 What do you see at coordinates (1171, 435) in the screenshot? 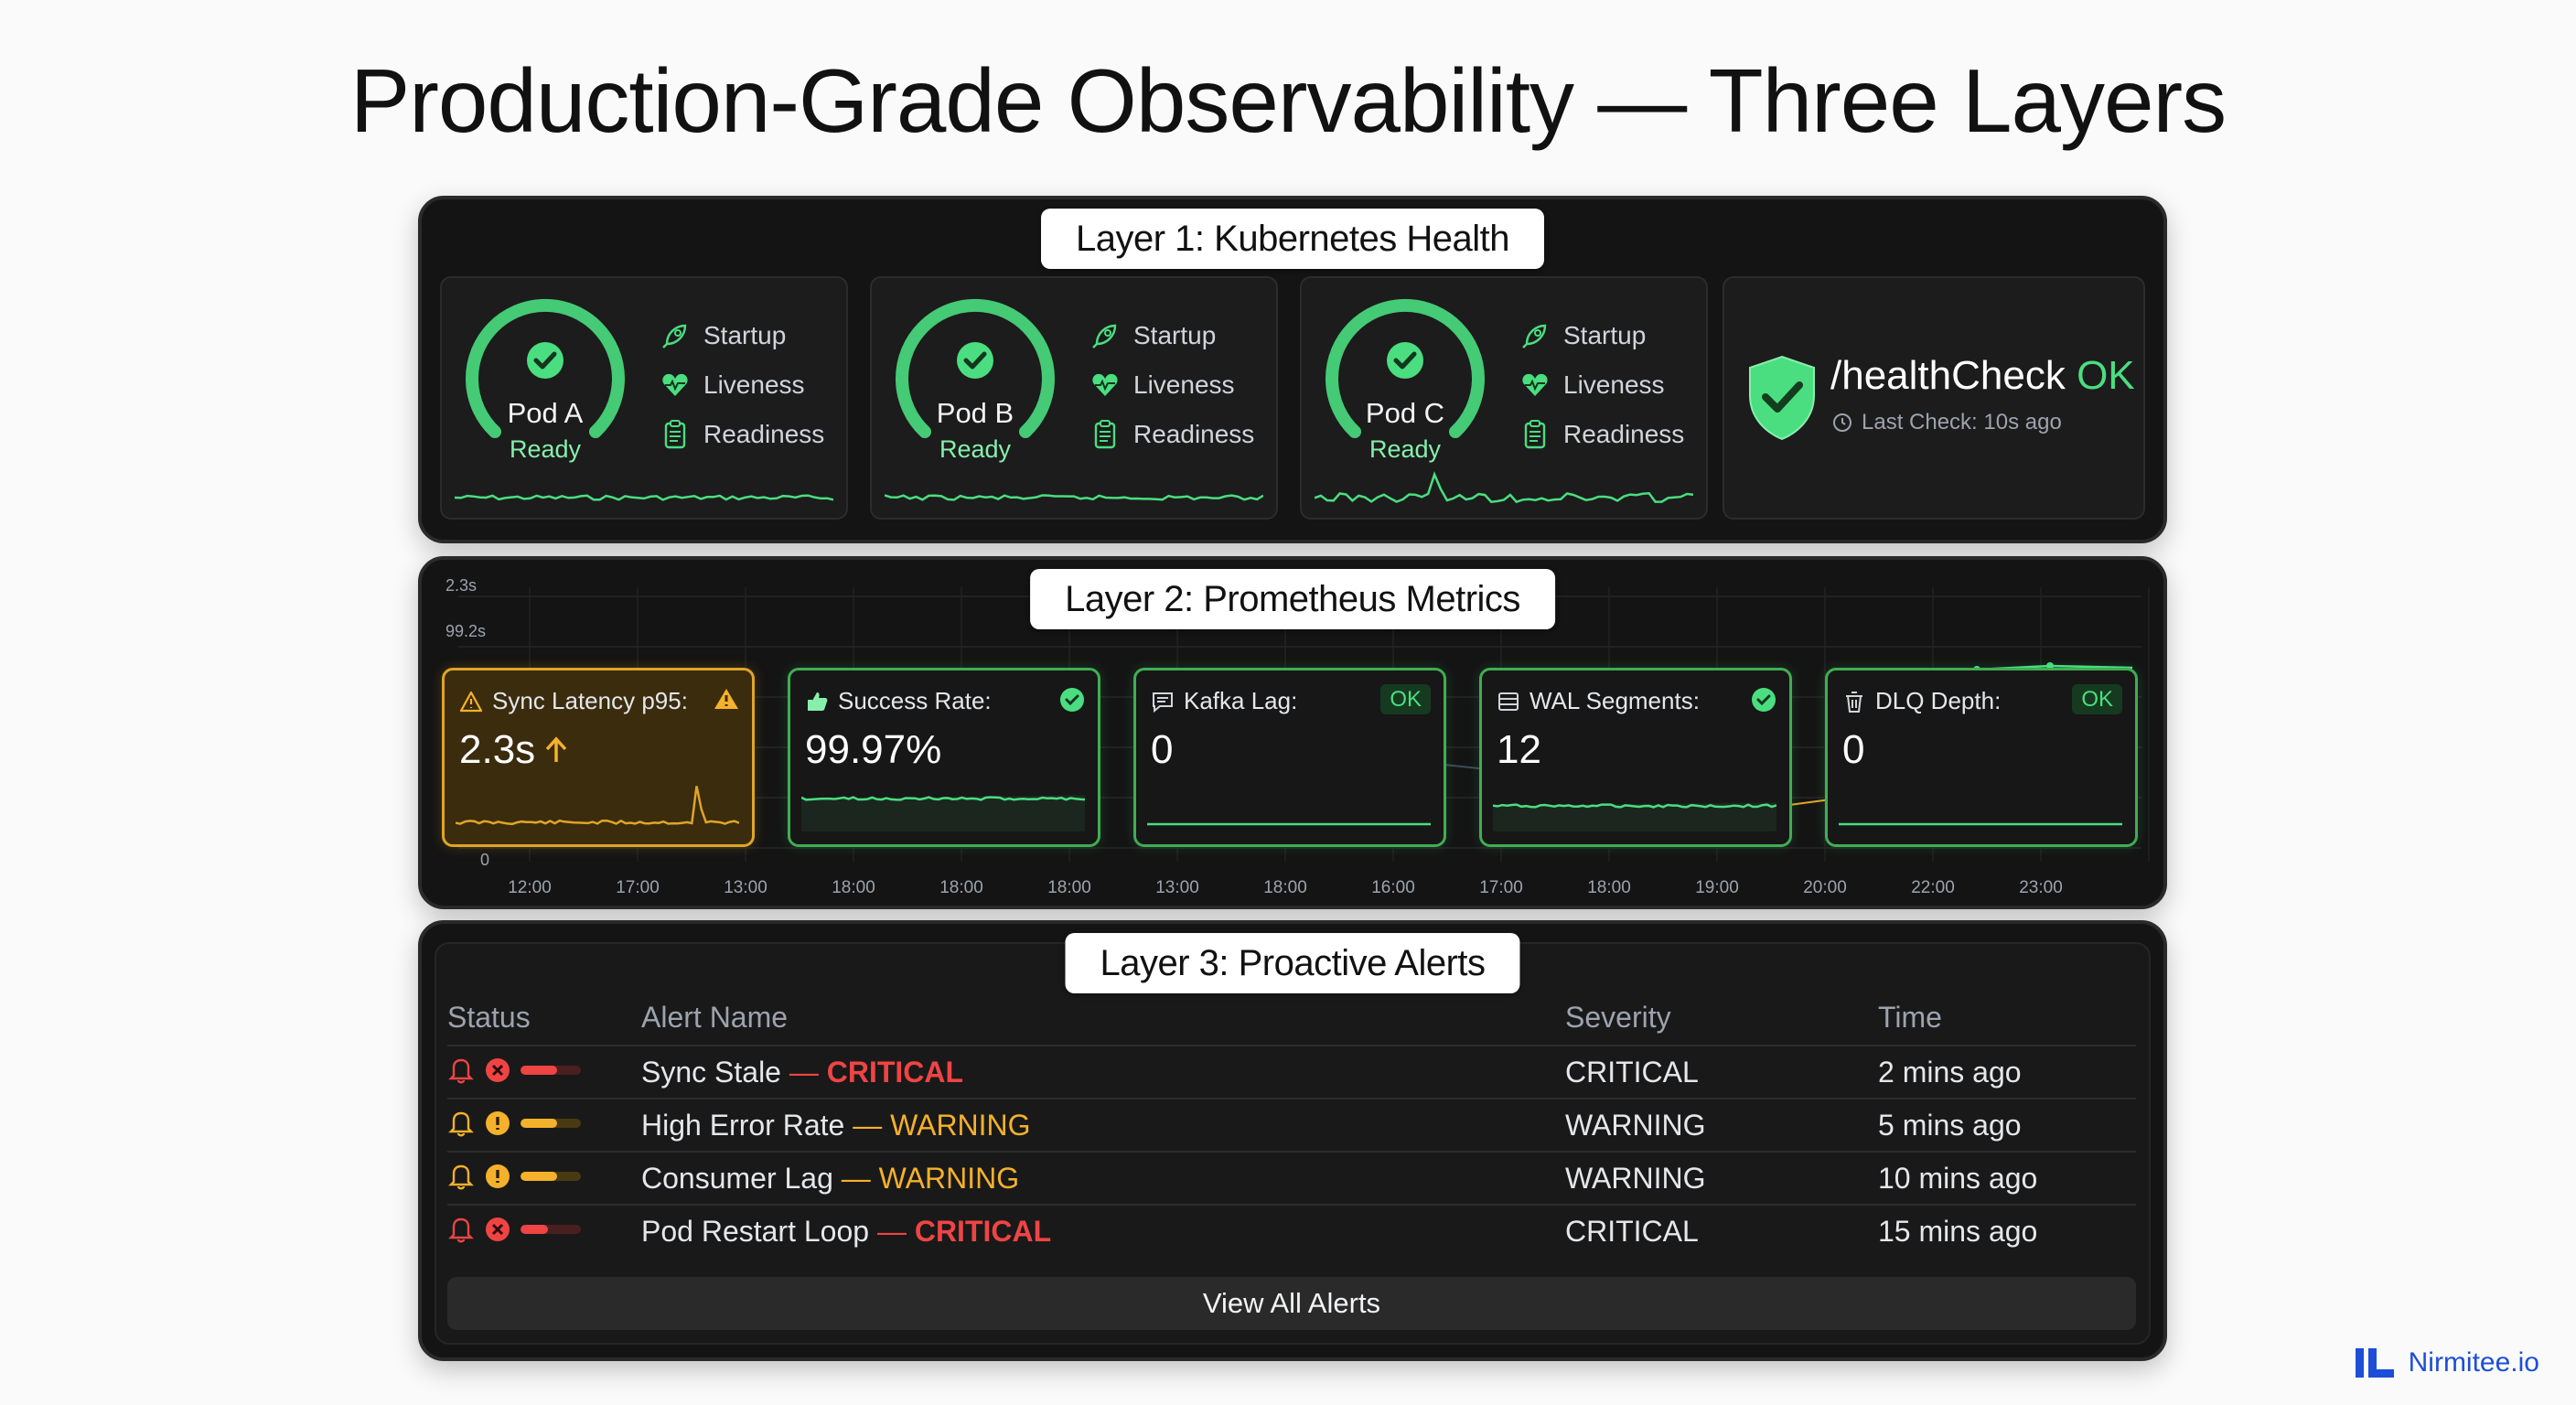
I see `probe-readiness: Readiness` at bounding box center [1171, 435].